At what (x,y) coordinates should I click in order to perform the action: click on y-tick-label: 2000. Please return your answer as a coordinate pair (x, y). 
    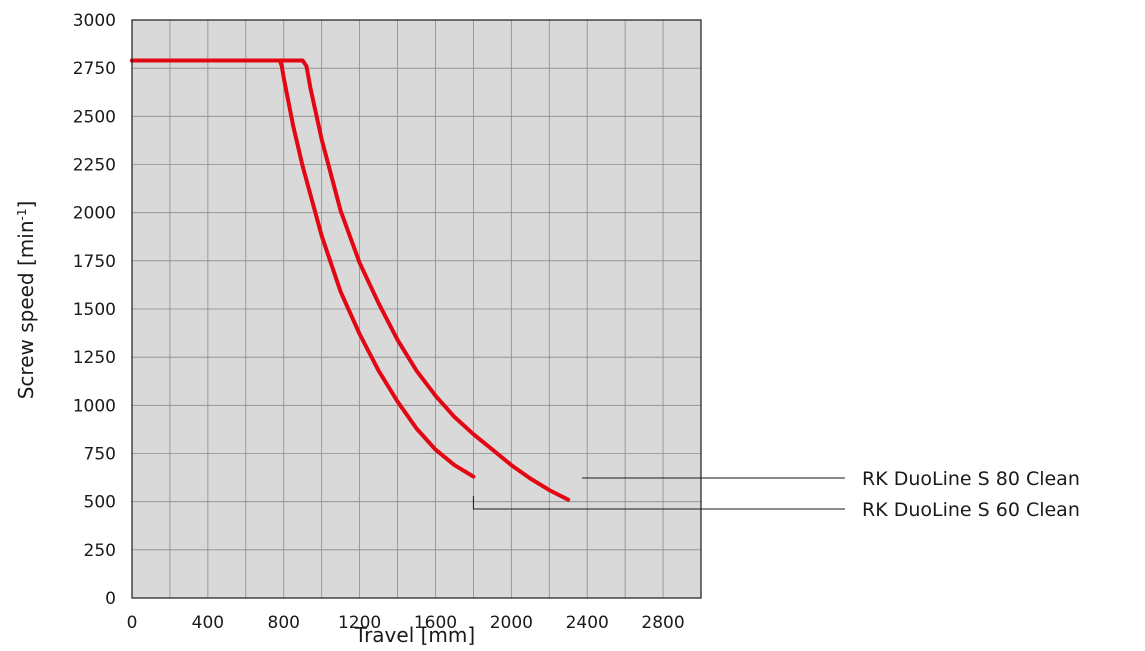
    Looking at the image, I should click on (94, 214).